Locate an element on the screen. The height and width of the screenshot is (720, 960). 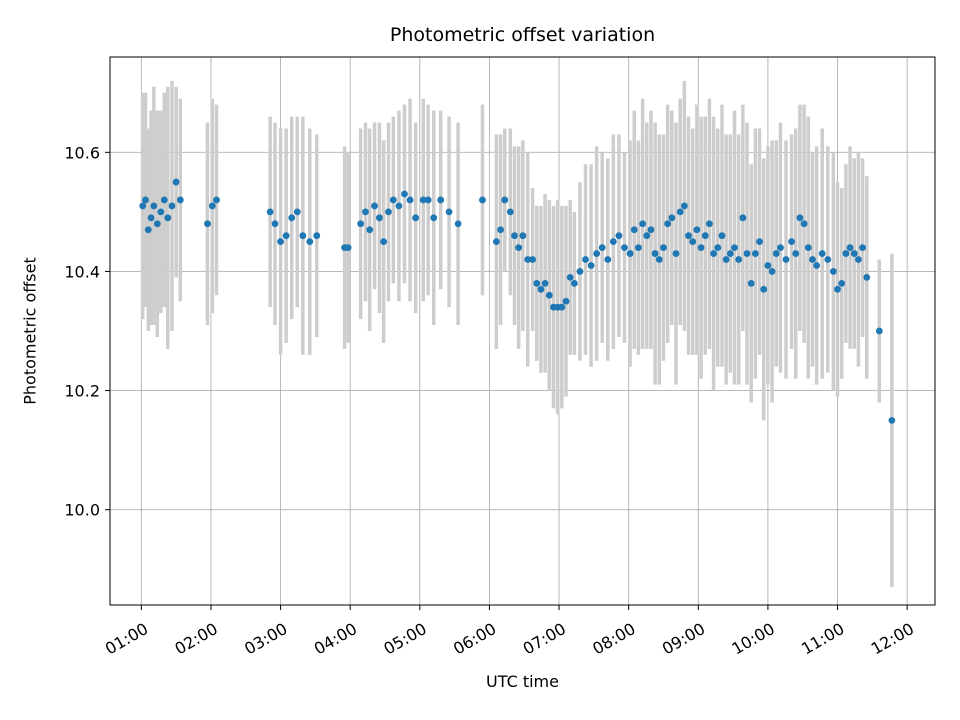
x-tick-label: 10:00 is located at coordinates (752, 639).